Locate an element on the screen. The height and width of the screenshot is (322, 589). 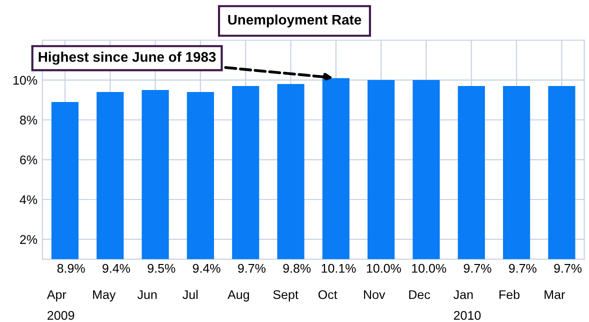
data-label: 9.8% is located at coordinates (297, 268).